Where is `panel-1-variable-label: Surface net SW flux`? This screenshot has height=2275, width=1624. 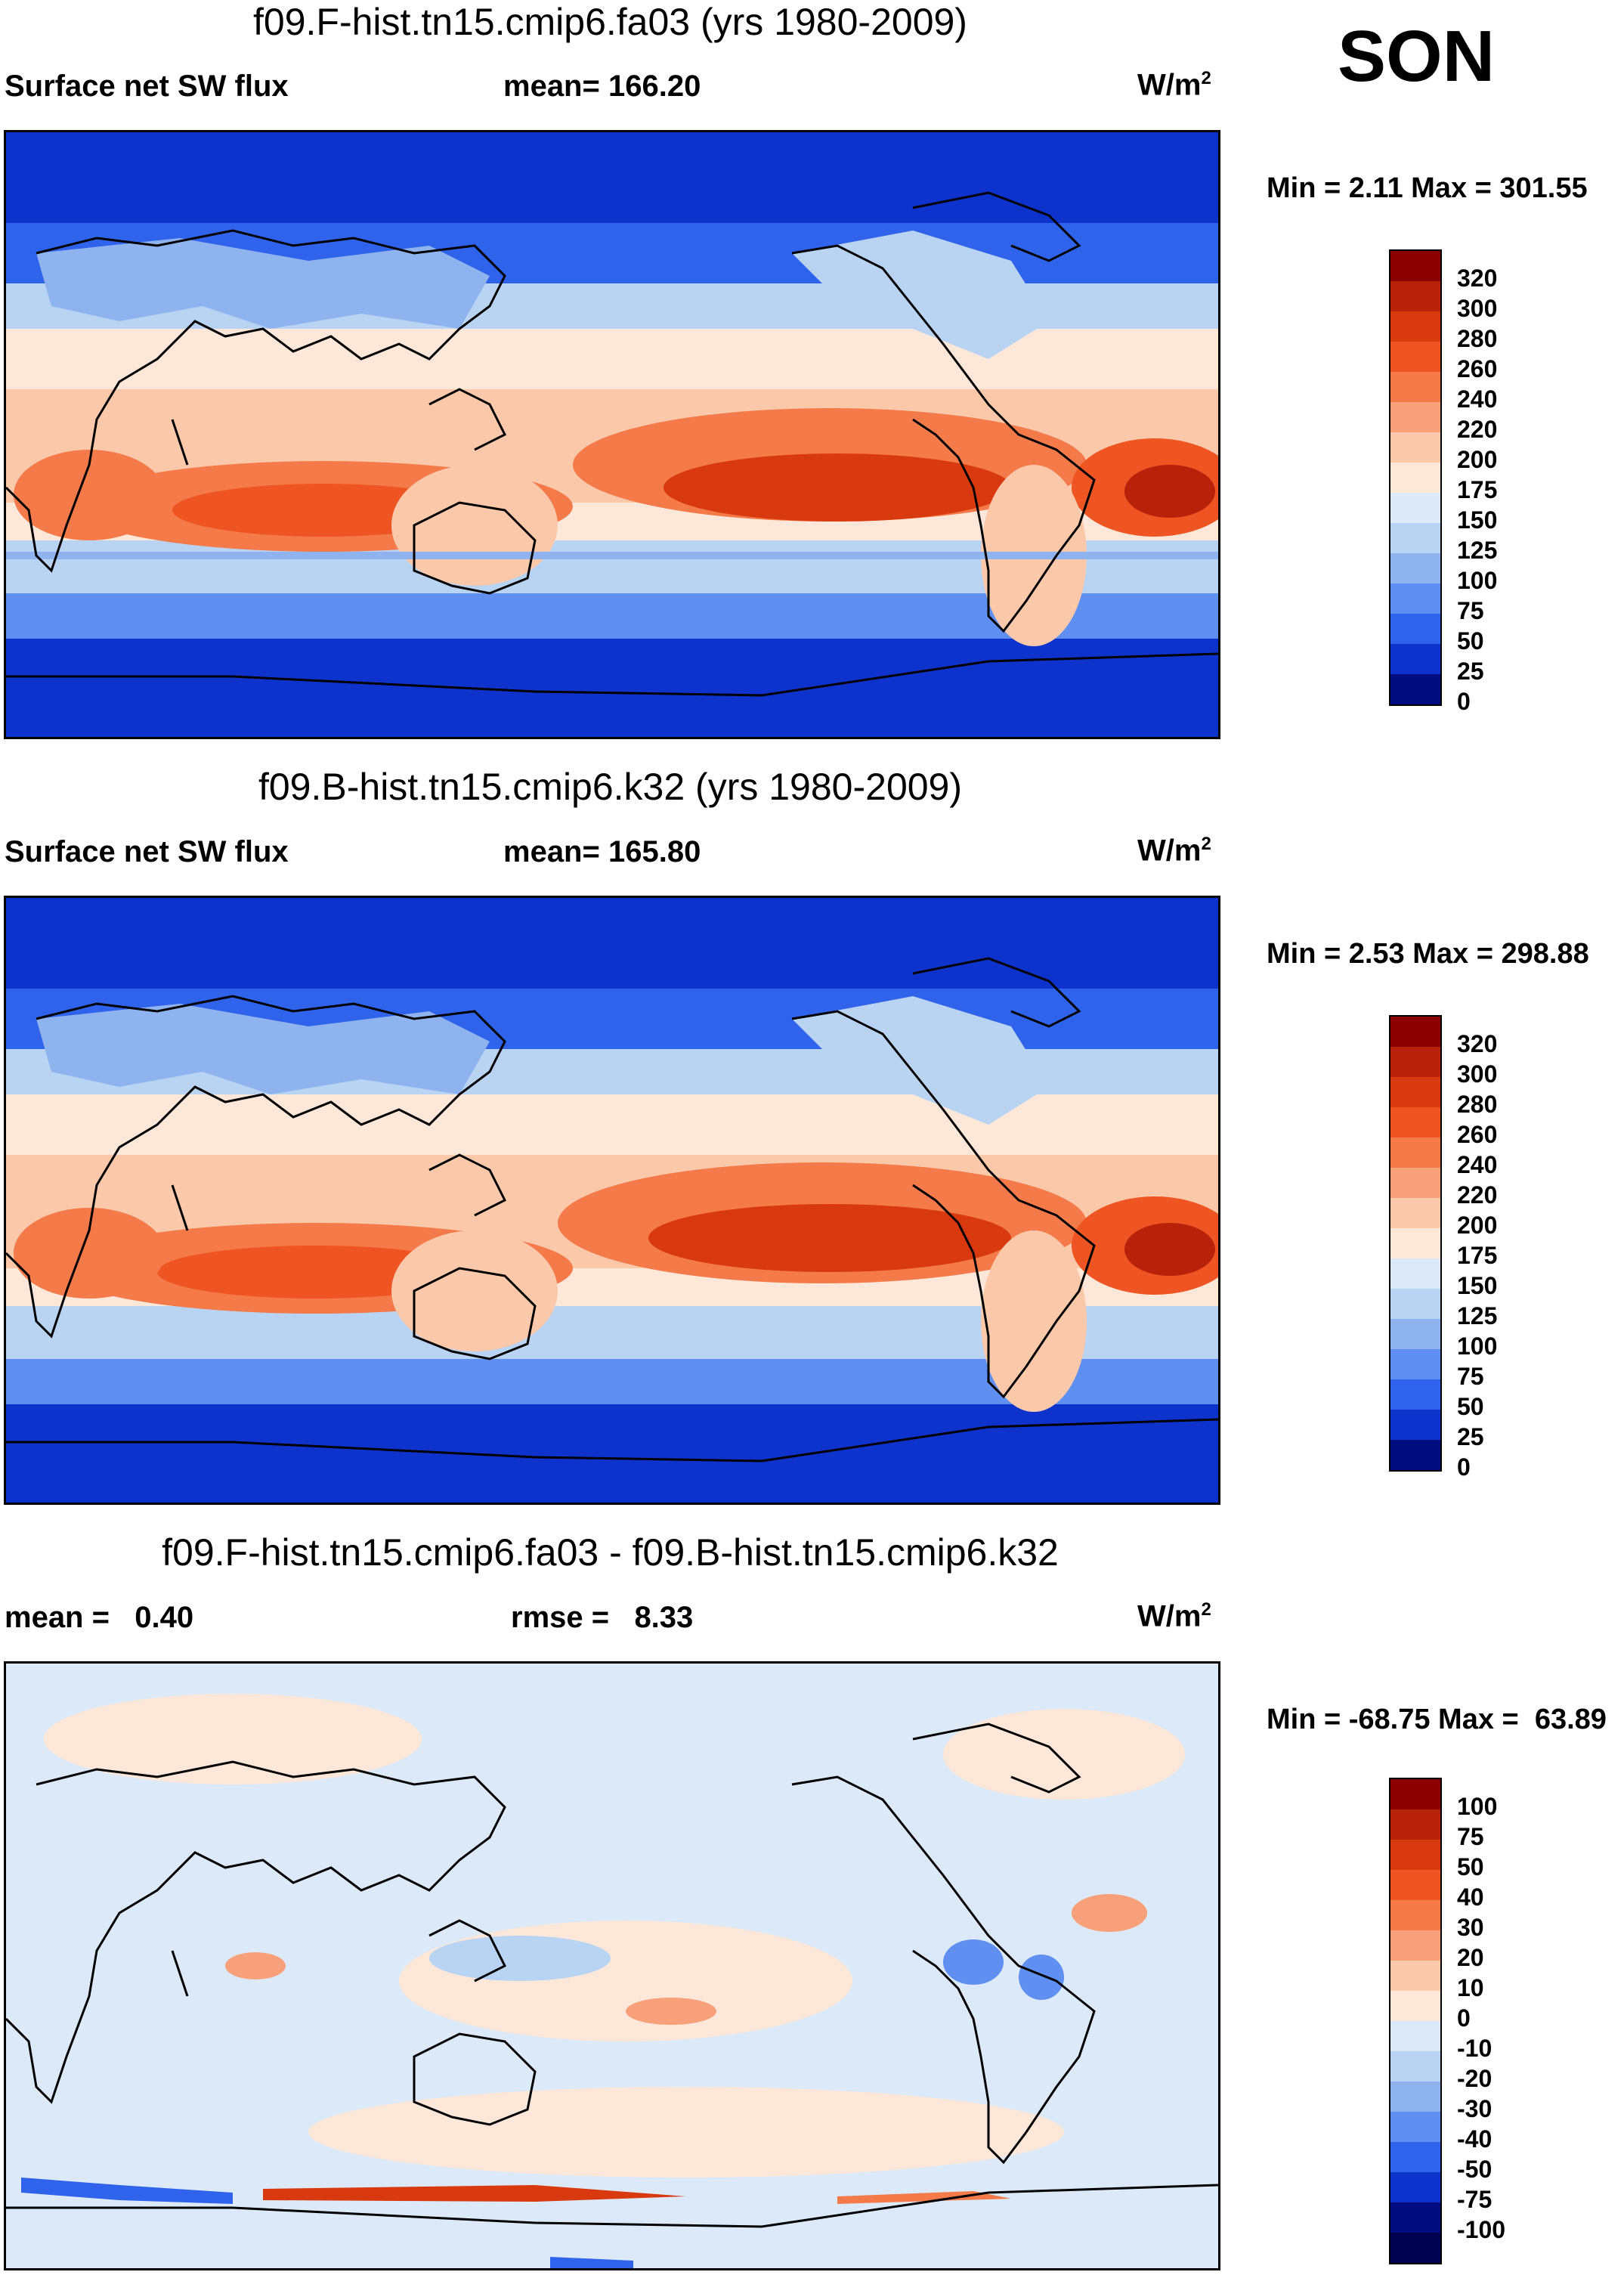 panel-1-variable-label: Surface net SW flux is located at coordinates (147, 86).